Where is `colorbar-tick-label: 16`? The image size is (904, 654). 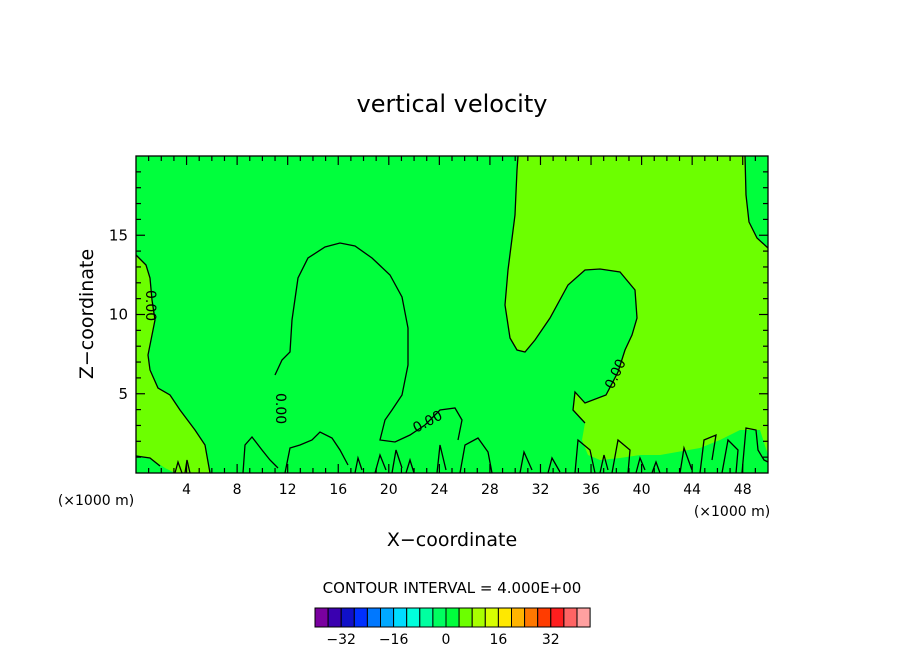
colorbar-tick-label: 16 is located at coordinates (498, 640).